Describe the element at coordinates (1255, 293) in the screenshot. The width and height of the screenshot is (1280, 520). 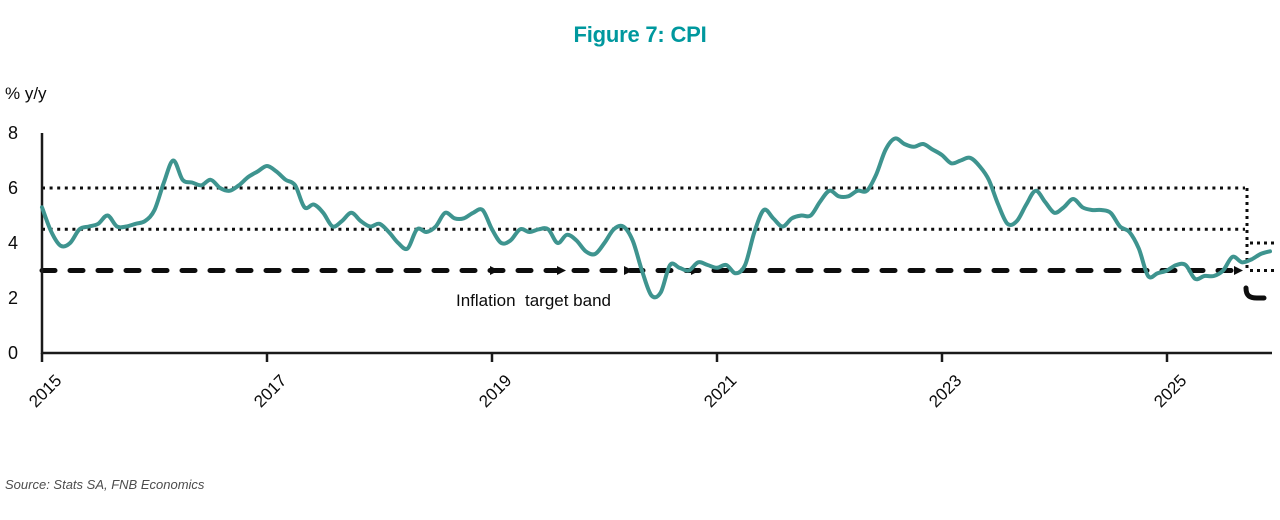
I see `new-target-lower-hook` at that location.